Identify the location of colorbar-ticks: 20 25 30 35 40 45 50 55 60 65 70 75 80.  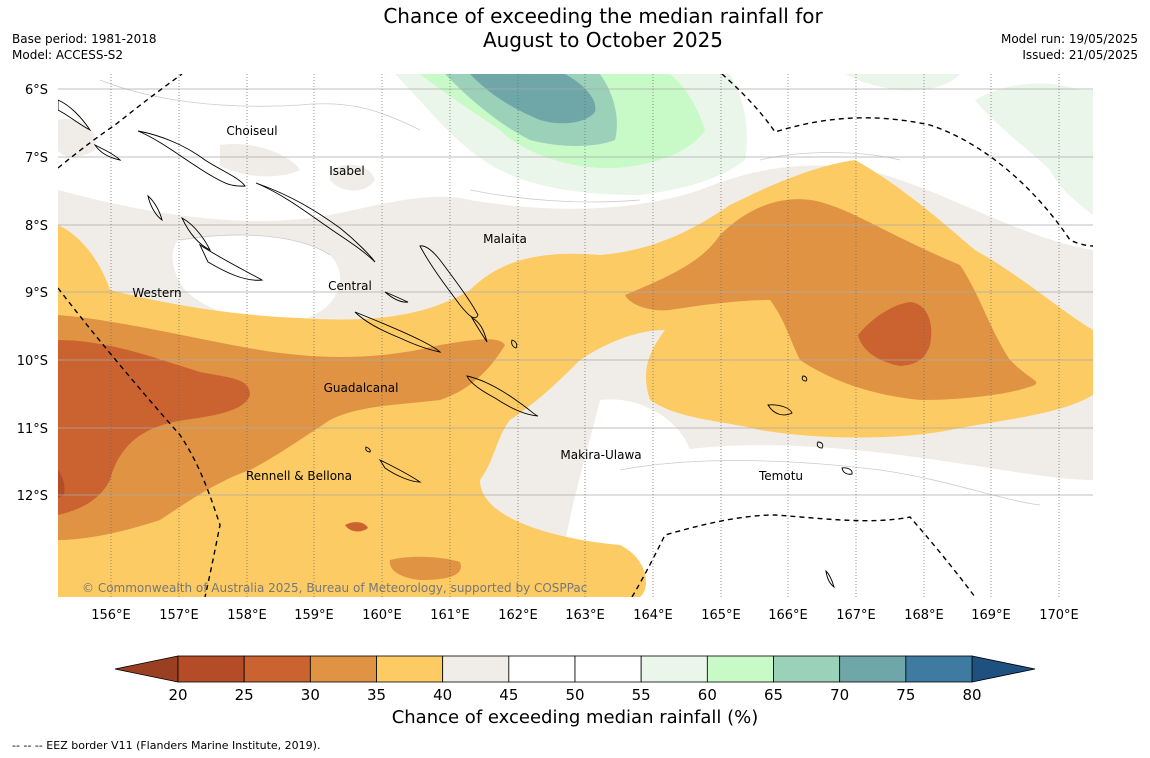
(574, 695).